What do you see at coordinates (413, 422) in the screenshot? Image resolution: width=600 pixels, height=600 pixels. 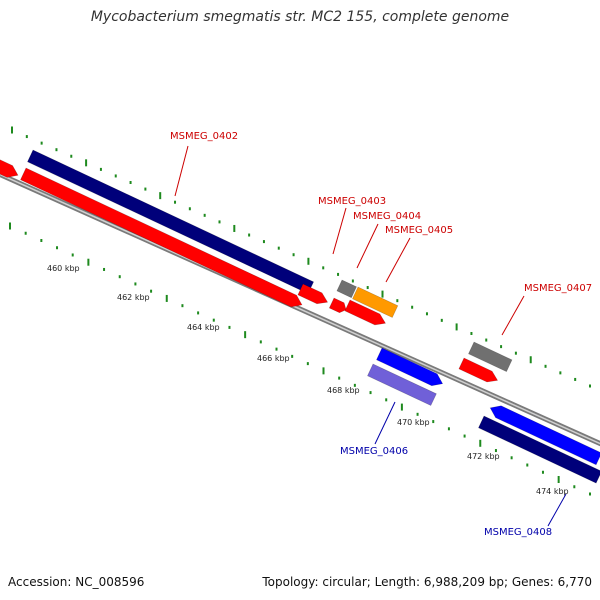 I see `tick-label: 470 kbp` at bounding box center [413, 422].